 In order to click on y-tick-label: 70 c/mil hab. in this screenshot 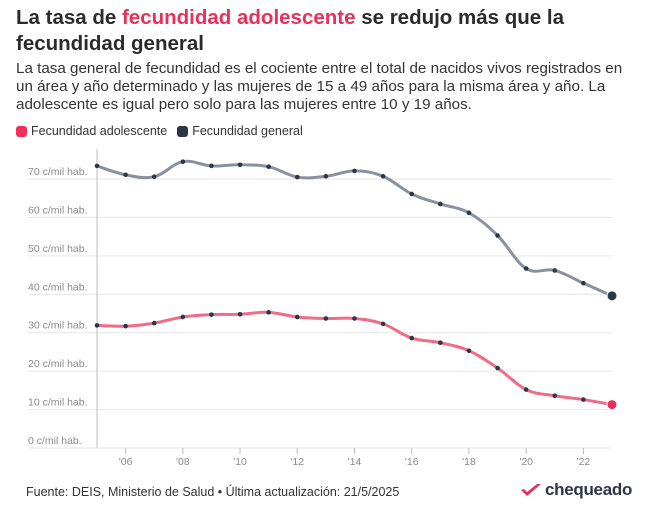, I will do `click(58, 172)`.